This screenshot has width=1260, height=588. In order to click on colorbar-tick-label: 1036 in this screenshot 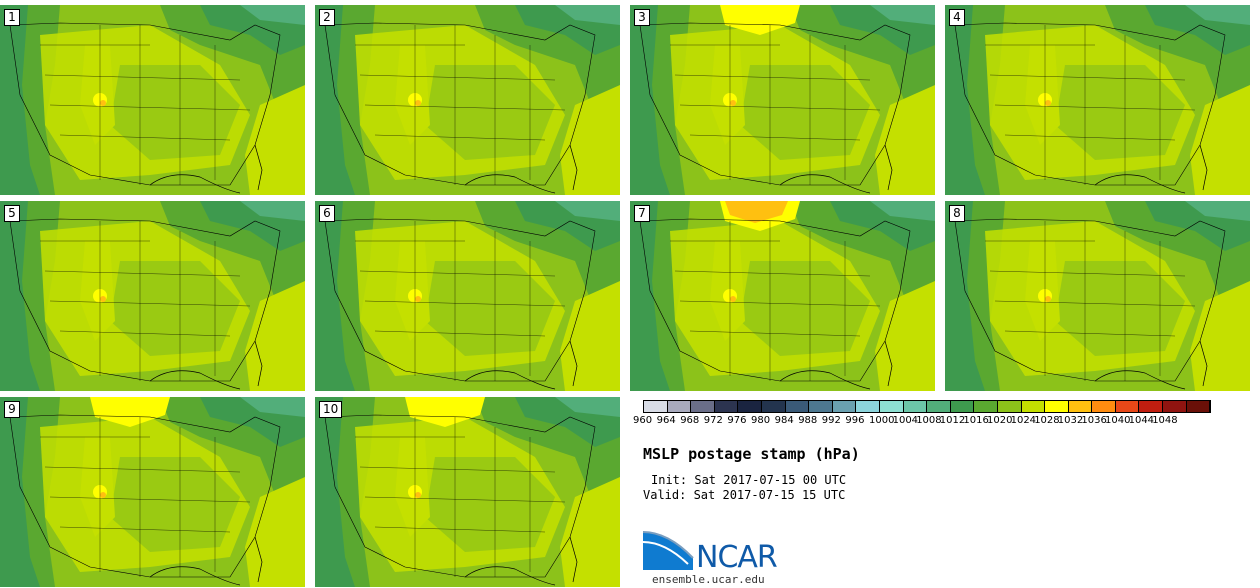, I will do `click(1094, 420)`.